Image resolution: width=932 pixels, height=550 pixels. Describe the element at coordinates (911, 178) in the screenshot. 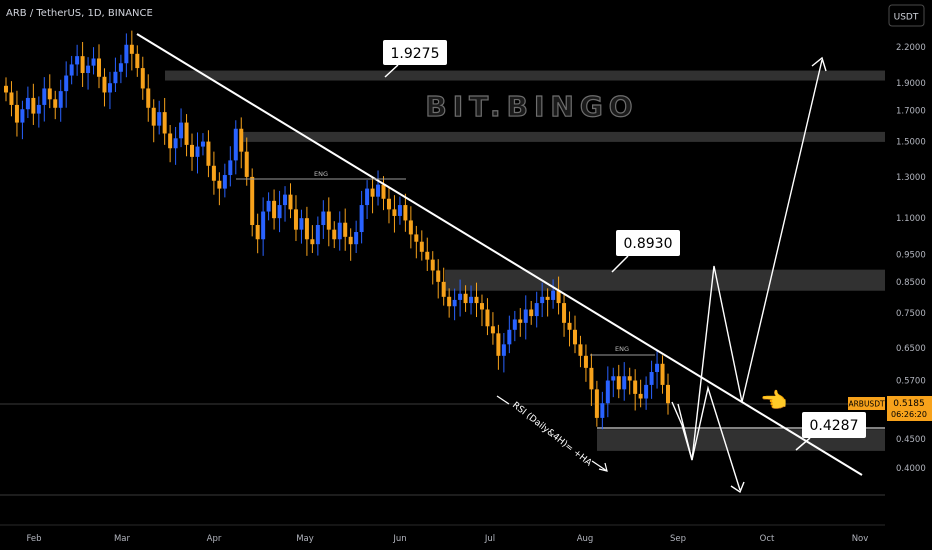

I see `price-tick-label: 1.3000` at that location.